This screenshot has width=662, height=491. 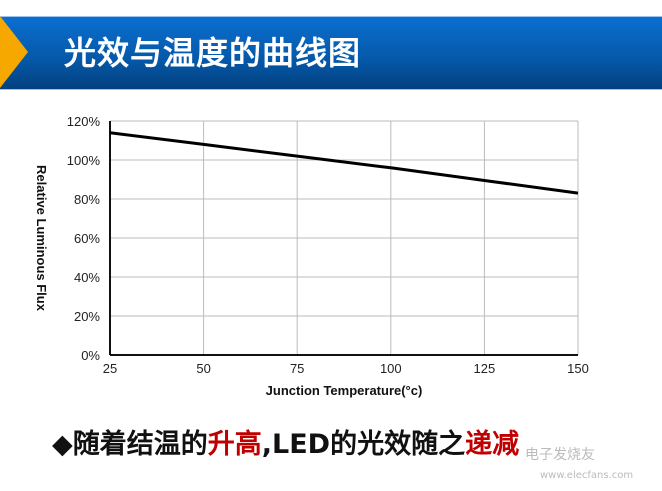 What do you see at coordinates (344, 163) in the screenshot?
I see `flux-line` at bounding box center [344, 163].